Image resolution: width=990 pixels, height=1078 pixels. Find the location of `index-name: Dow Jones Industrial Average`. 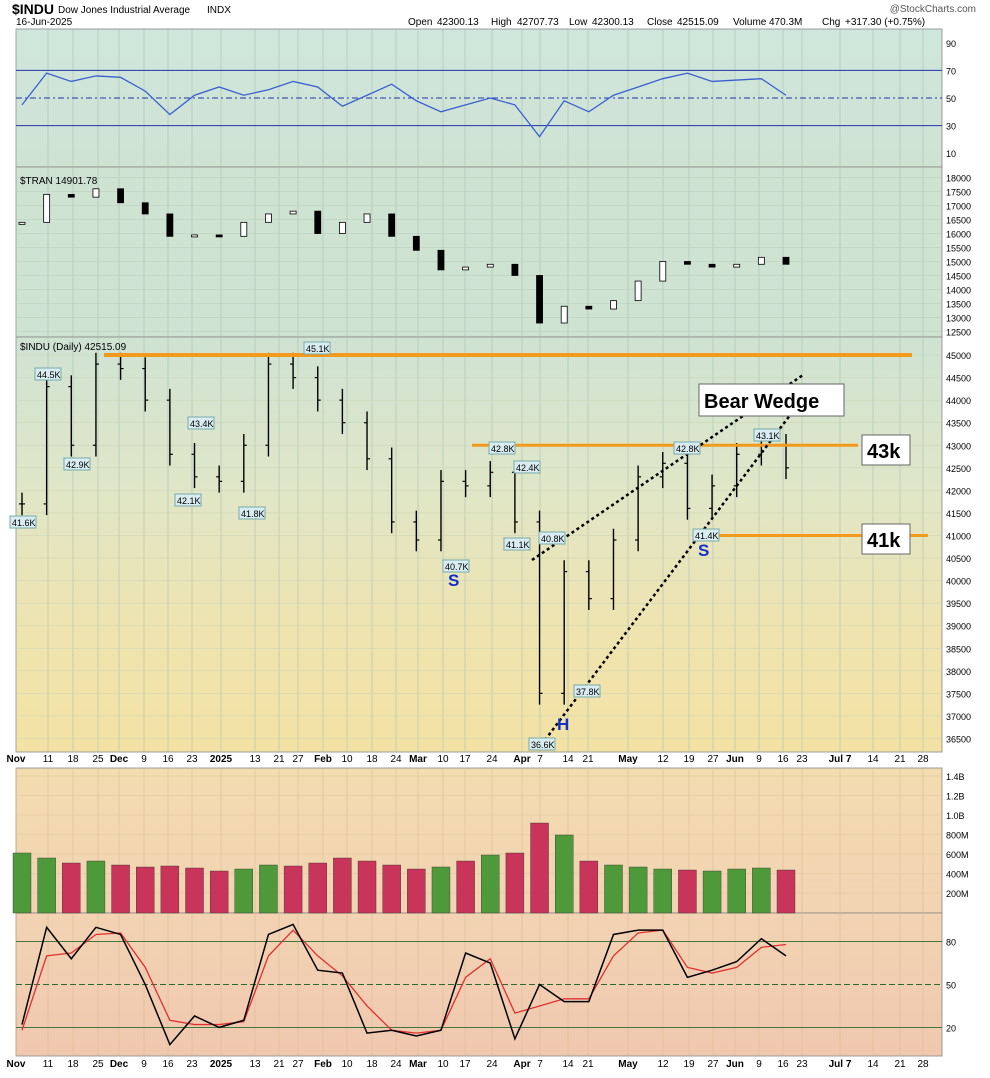

index-name: Dow Jones Industrial Average is located at coordinates (124, 10).